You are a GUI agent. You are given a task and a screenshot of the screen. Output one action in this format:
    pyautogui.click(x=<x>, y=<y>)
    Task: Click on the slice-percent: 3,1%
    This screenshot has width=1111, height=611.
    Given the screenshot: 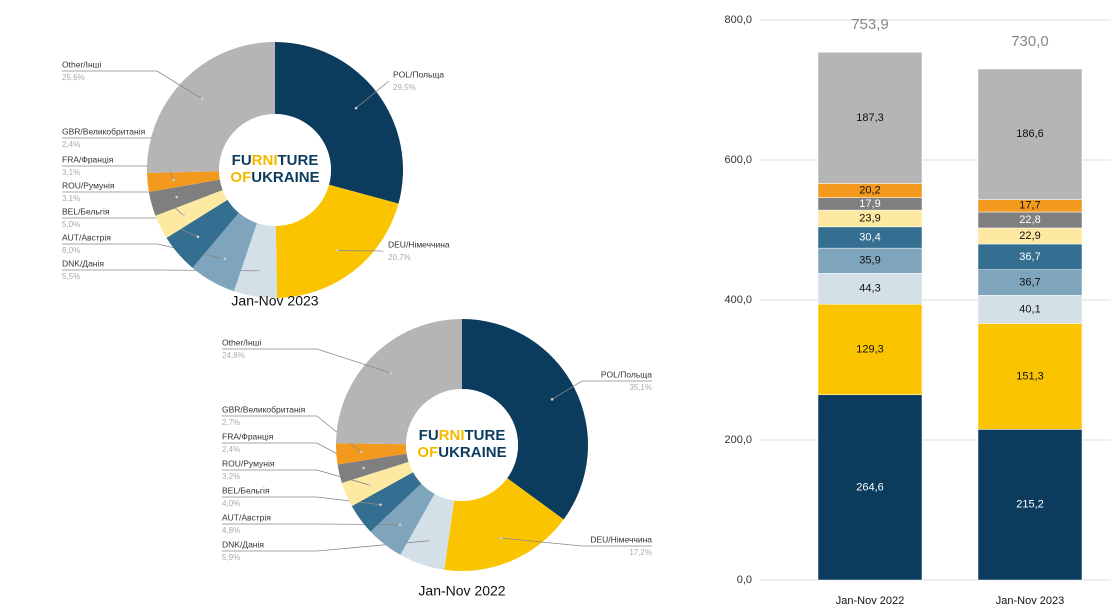 What is the action you would take?
    pyautogui.click(x=71, y=198)
    